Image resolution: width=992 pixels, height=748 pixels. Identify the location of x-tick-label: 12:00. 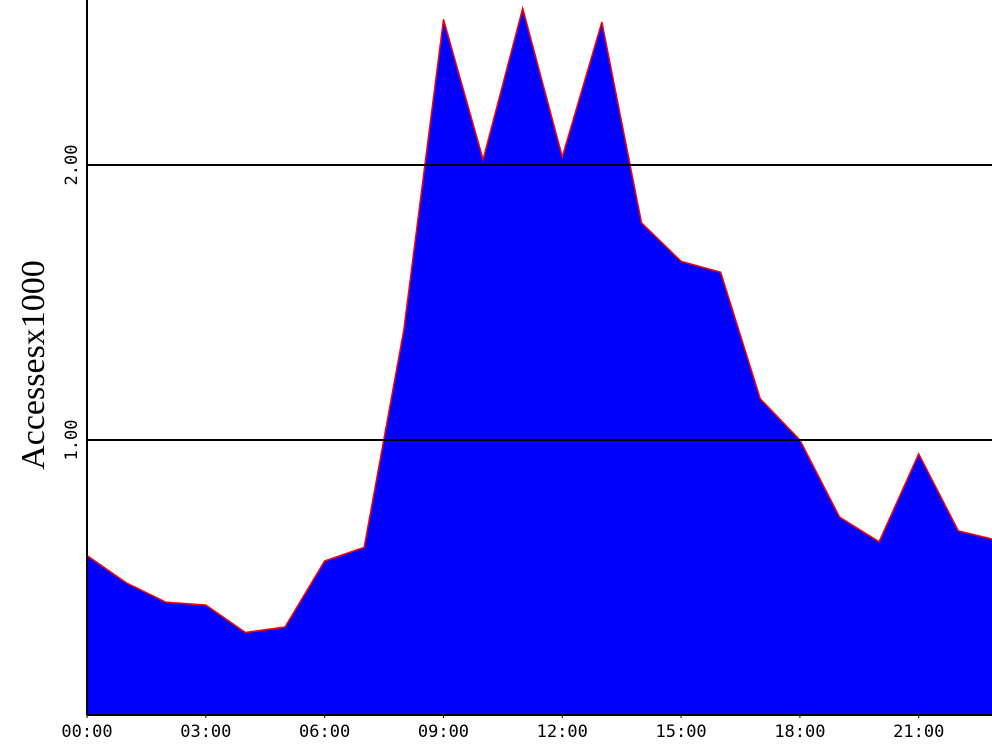
(562, 732).